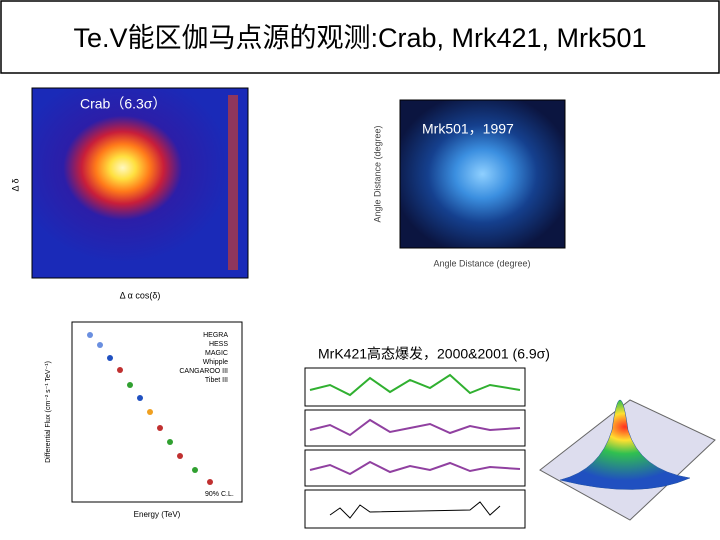 The image size is (720, 540). Describe the element at coordinates (415, 448) in the screenshot. I see `light-curves` at that location.